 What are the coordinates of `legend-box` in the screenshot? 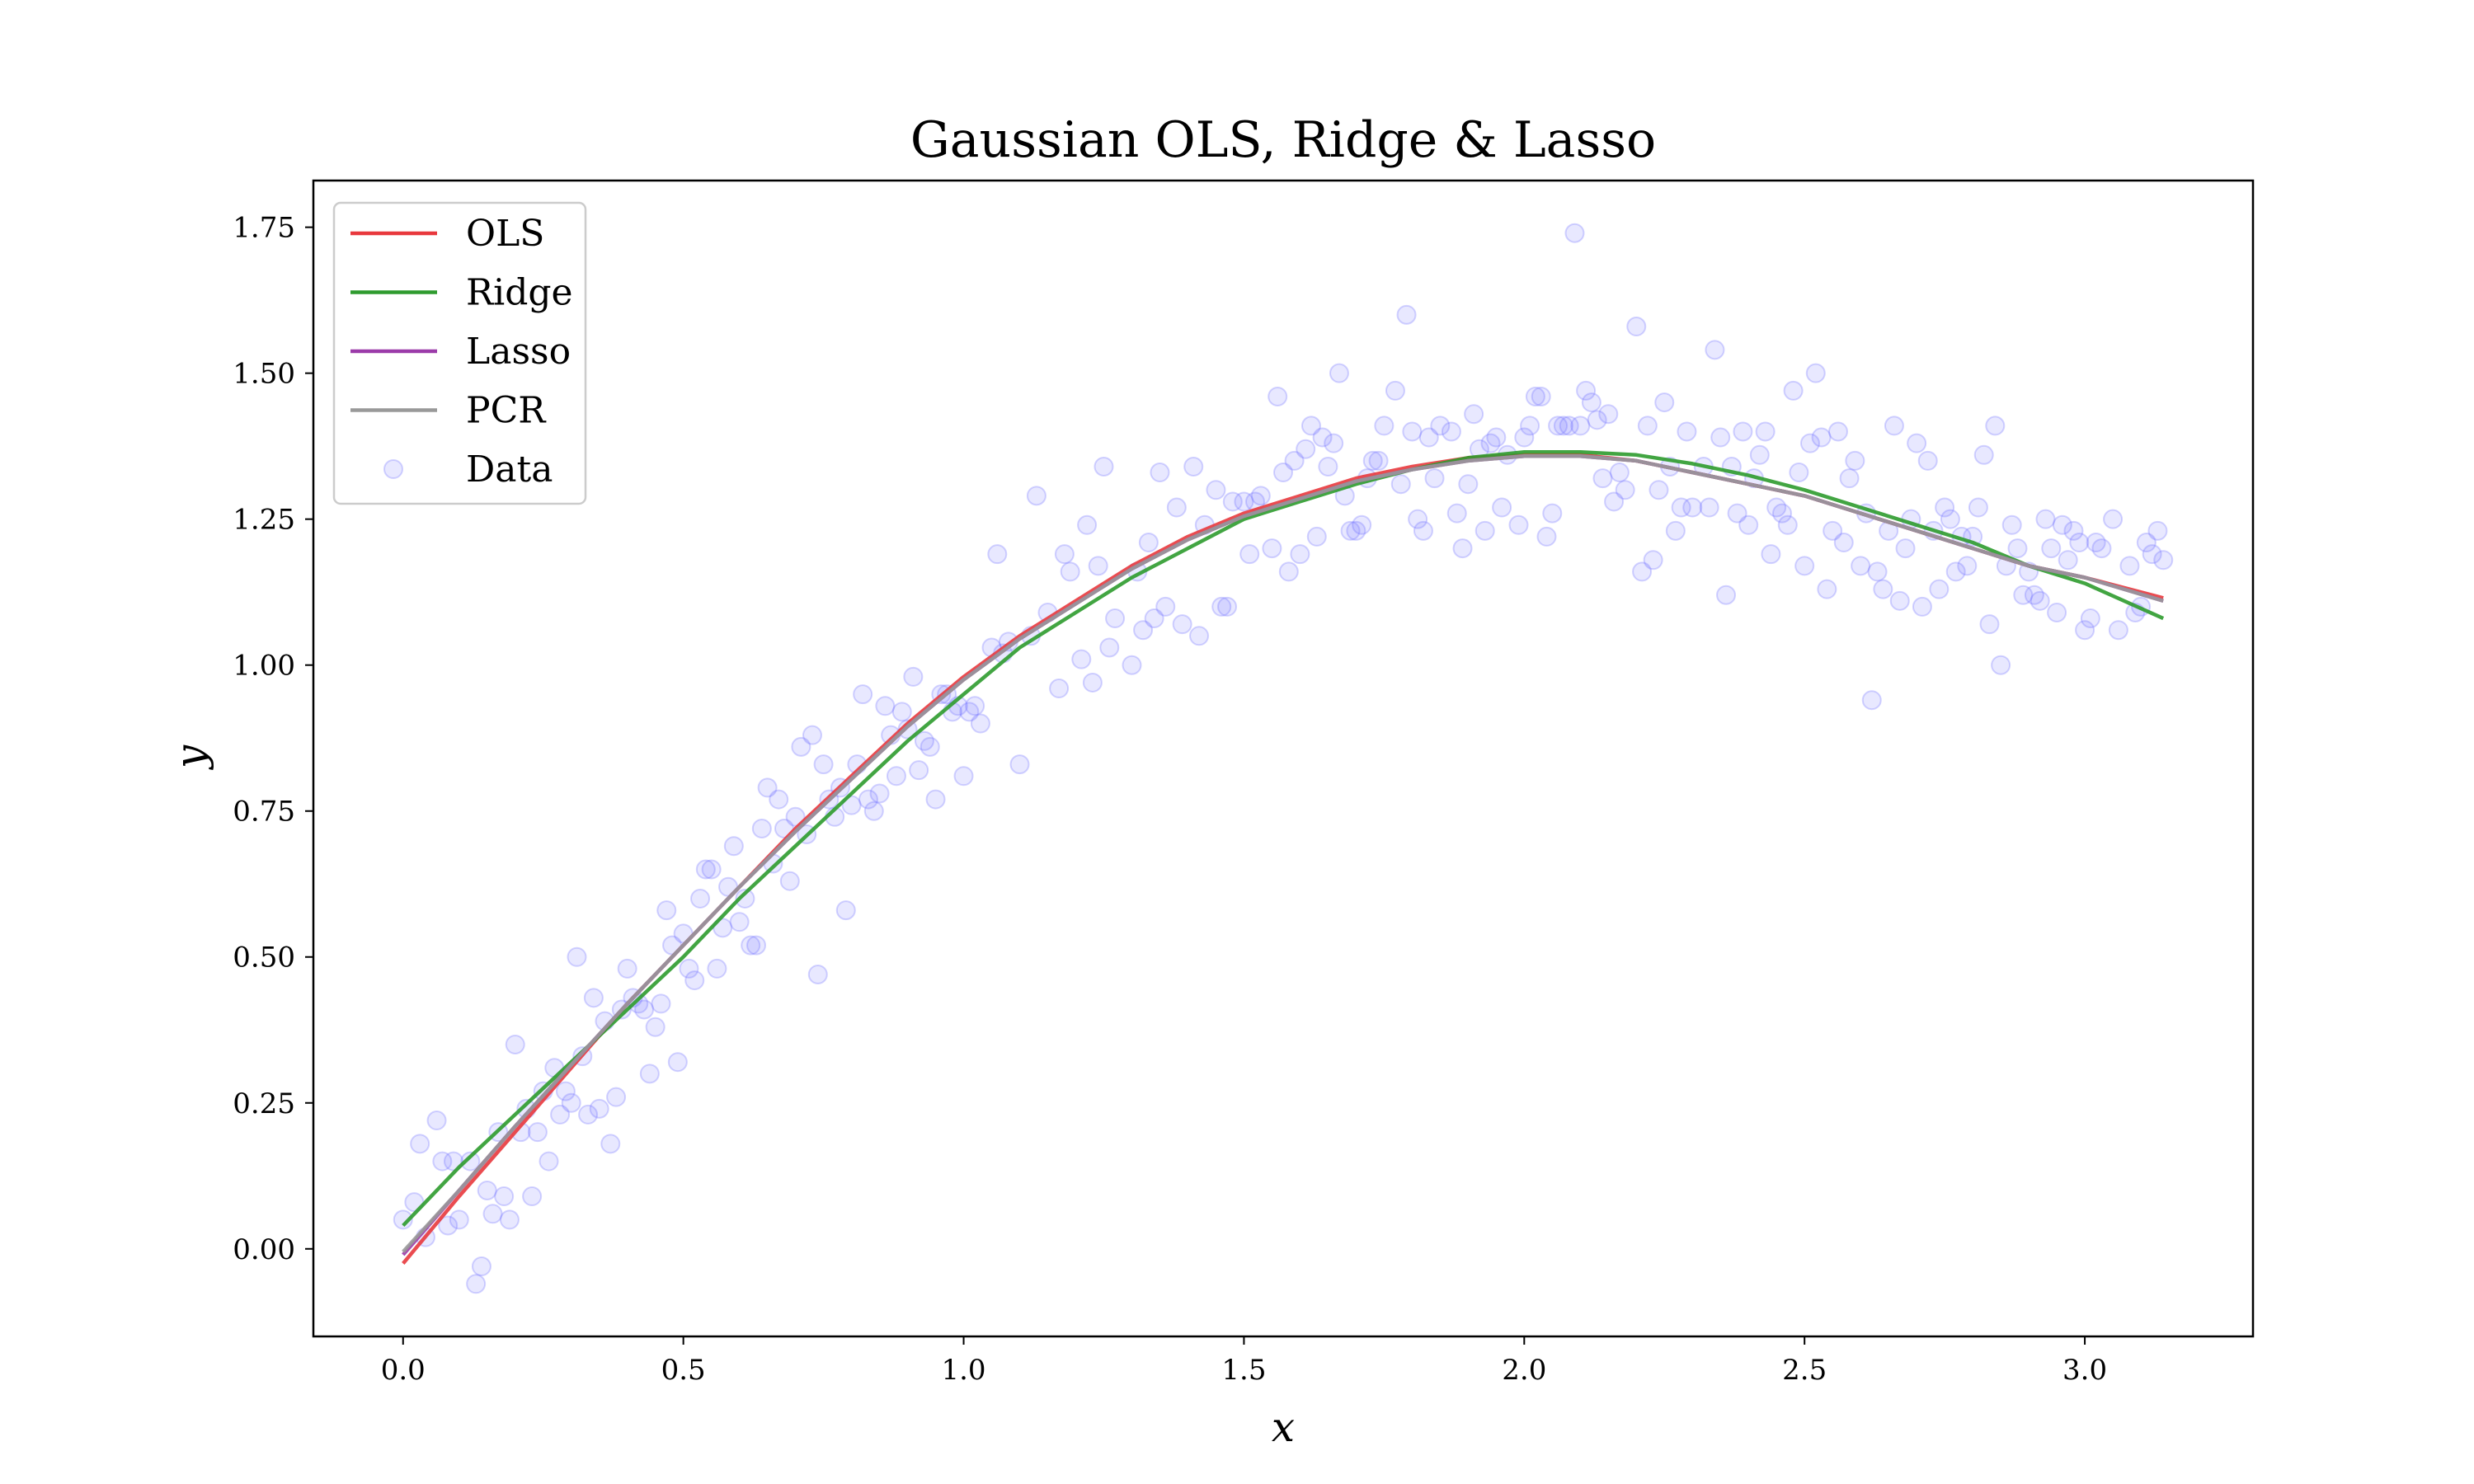 It's located at (459, 353).